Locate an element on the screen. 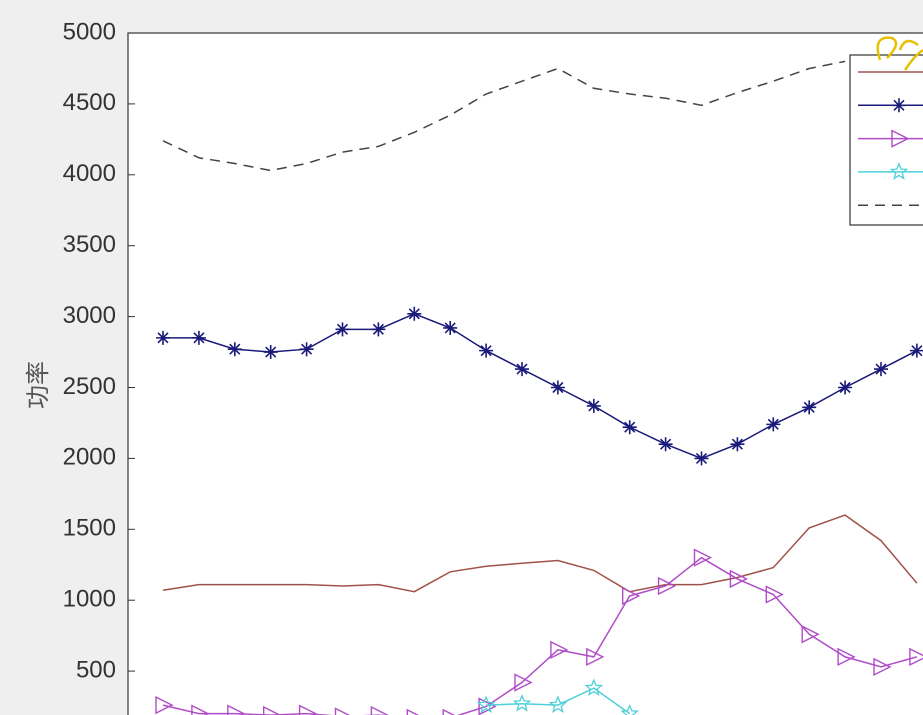  y-axis-label: 功率 is located at coordinates (38, 385).